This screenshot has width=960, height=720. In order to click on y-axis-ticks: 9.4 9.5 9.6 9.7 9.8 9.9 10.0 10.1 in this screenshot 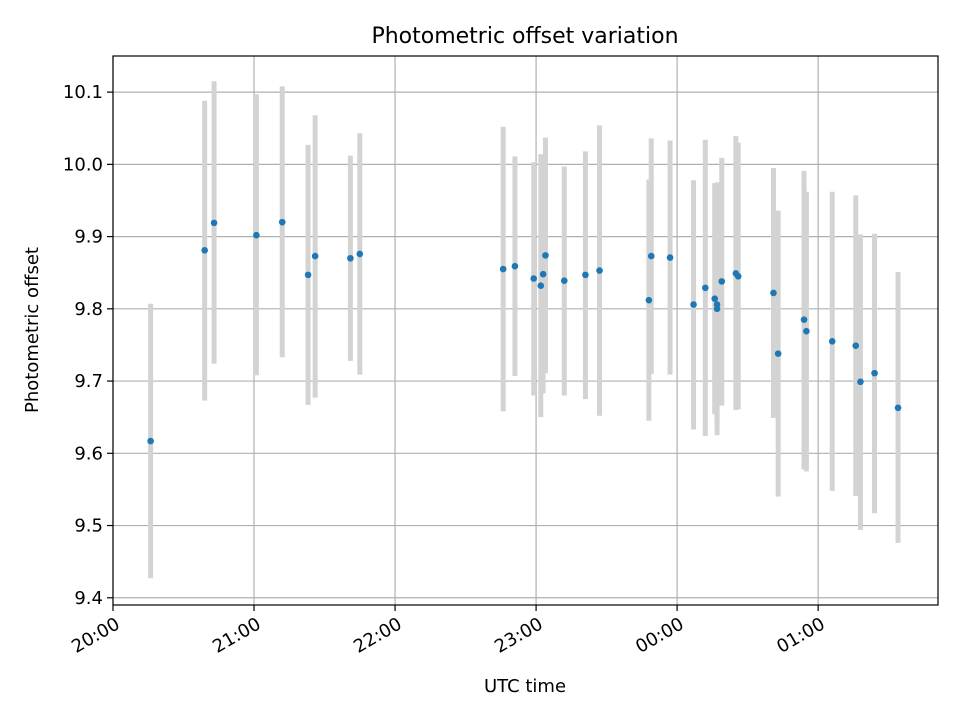, I will do `click(88, 345)`.